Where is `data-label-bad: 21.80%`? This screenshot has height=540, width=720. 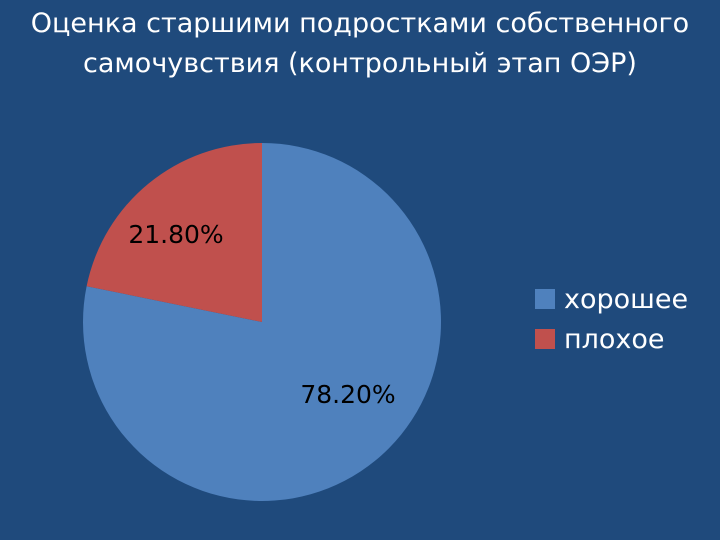 data-label-bad: 21.80% is located at coordinates (175, 234).